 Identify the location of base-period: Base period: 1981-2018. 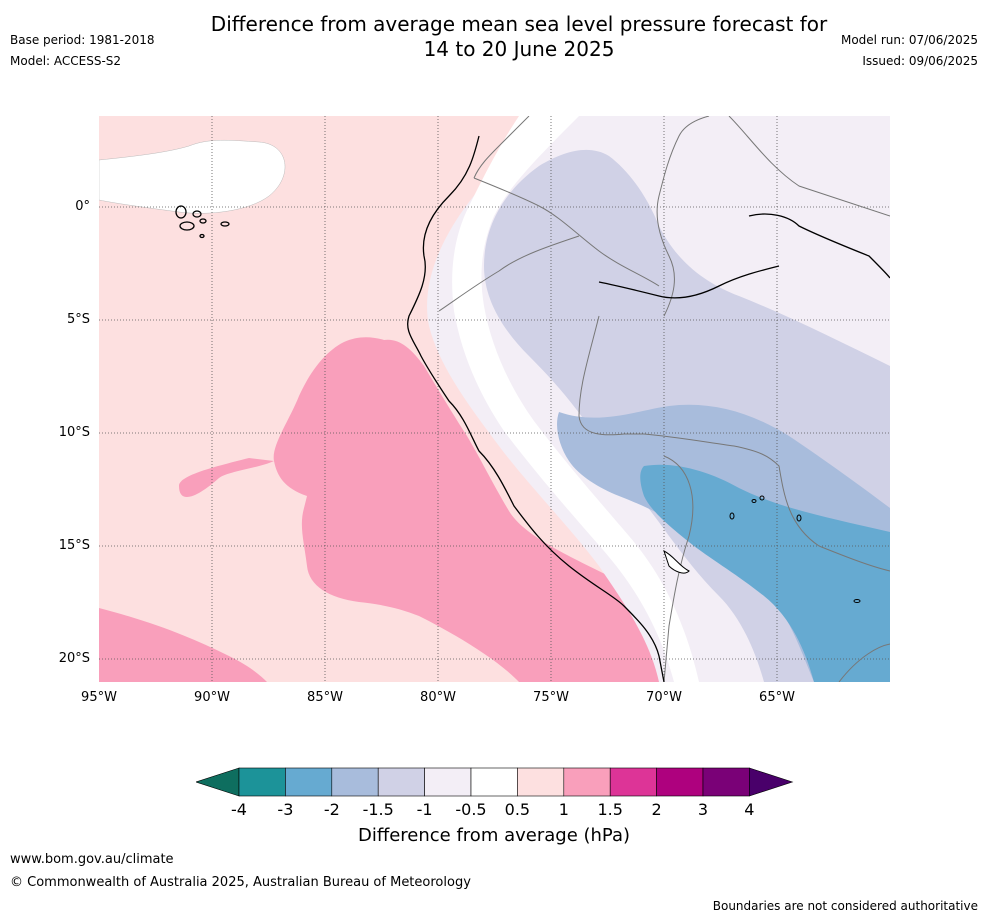
(82, 40).